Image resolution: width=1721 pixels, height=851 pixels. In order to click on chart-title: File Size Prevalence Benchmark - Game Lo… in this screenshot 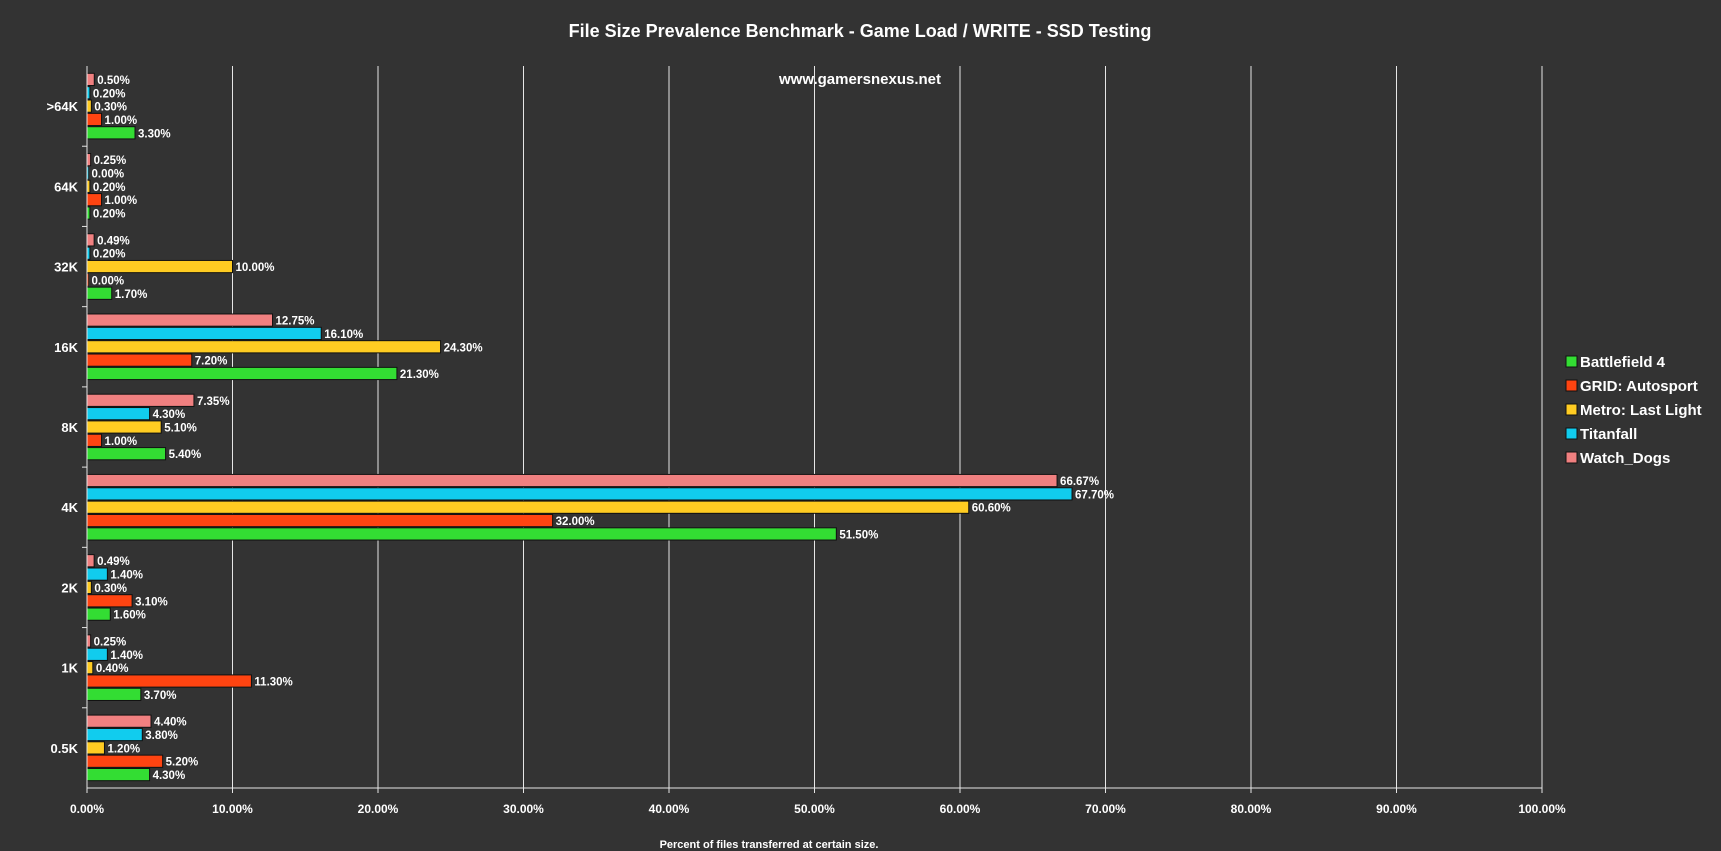, I will do `click(860, 31)`.